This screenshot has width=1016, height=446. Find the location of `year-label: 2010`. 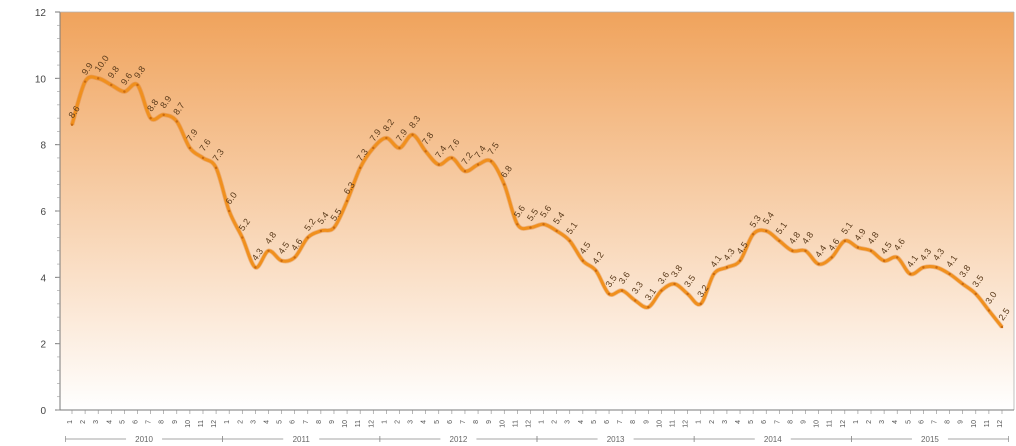

year-label: 2010 is located at coordinates (144, 439).